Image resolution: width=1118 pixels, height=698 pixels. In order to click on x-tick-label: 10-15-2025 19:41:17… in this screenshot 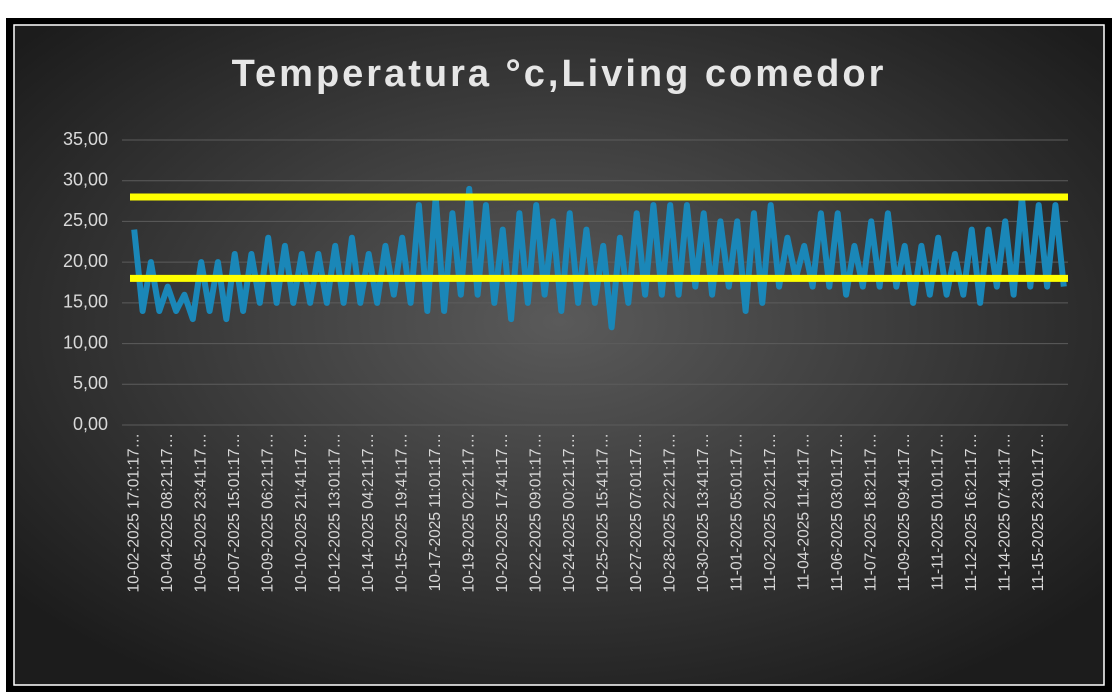, I will do `click(401, 512)`.